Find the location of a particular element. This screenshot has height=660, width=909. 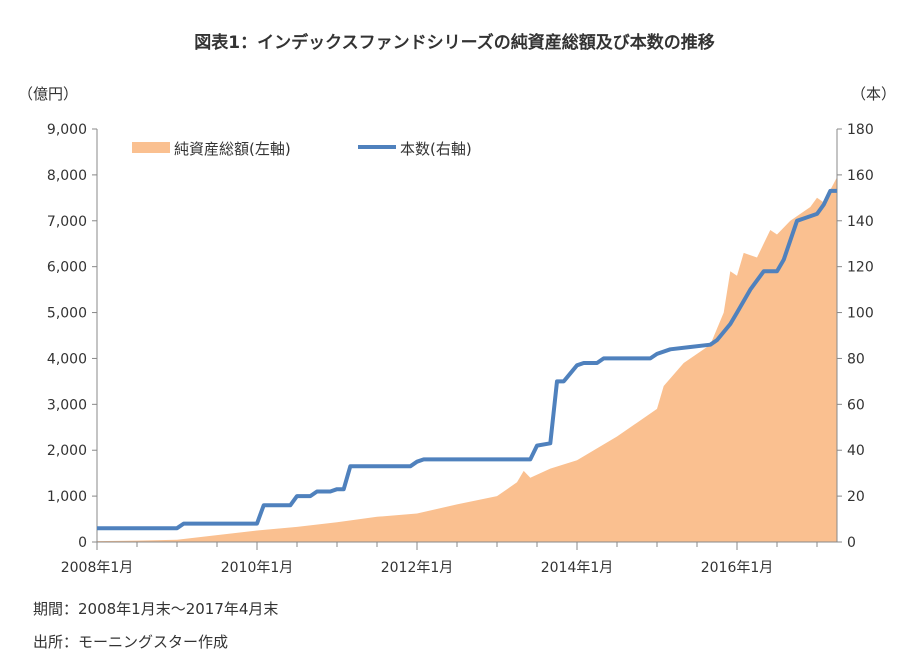

left-axis-tick-label: 2,000 is located at coordinates (67, 451).